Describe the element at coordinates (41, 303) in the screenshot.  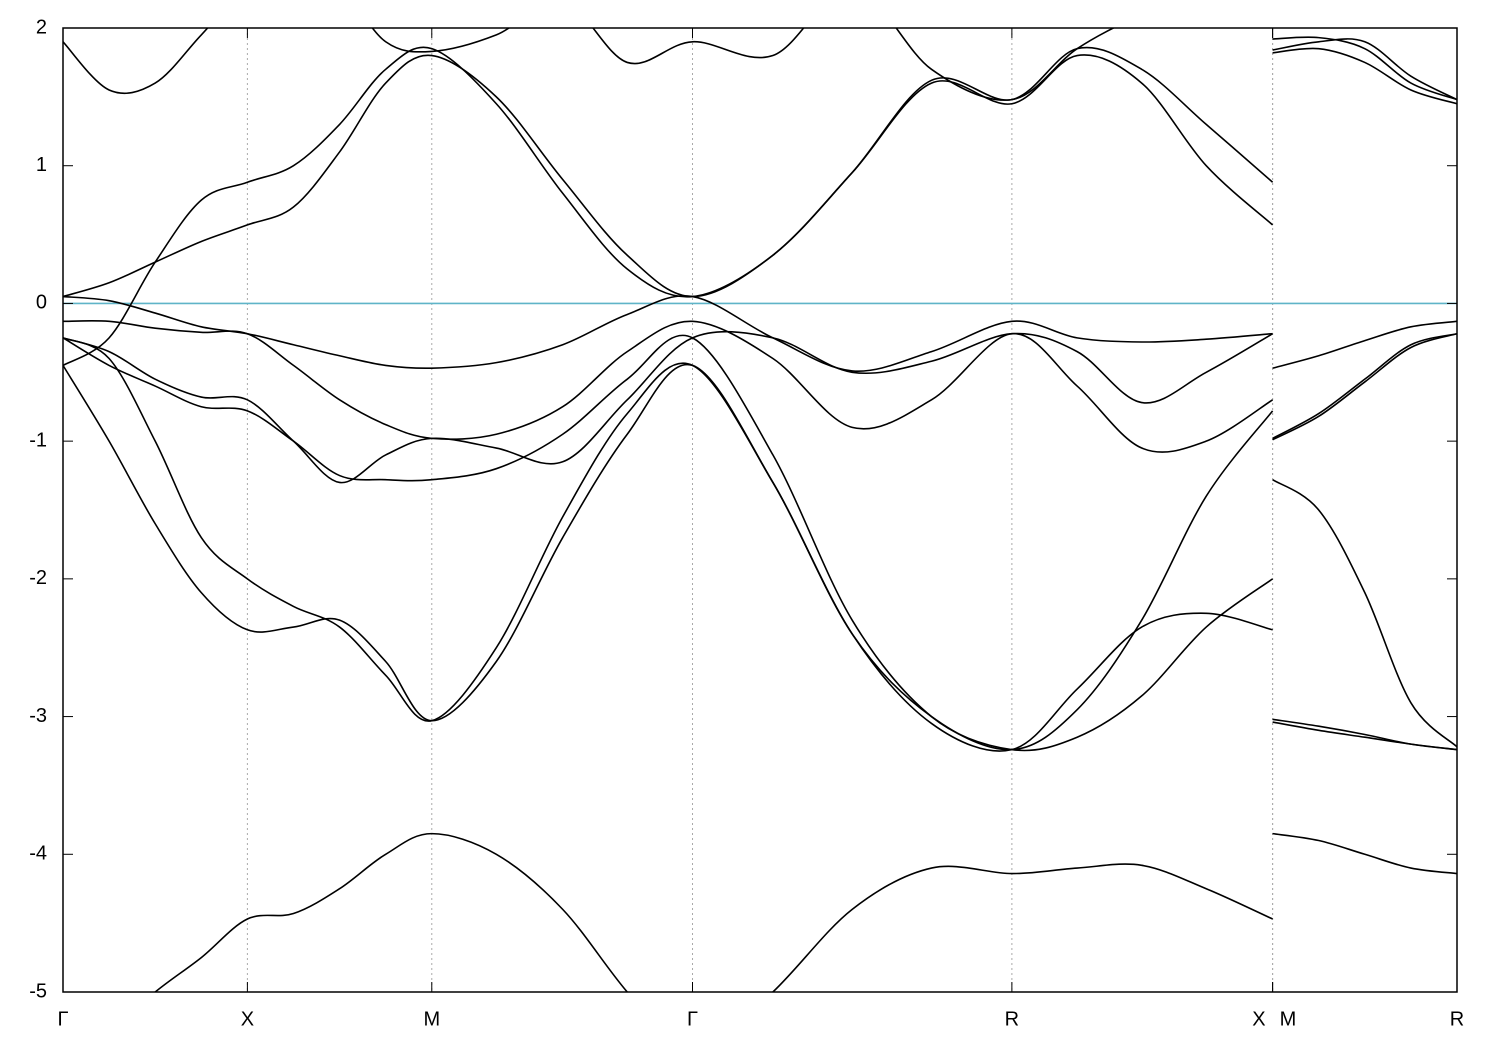
I see `y-tick-label: 0` at that location.